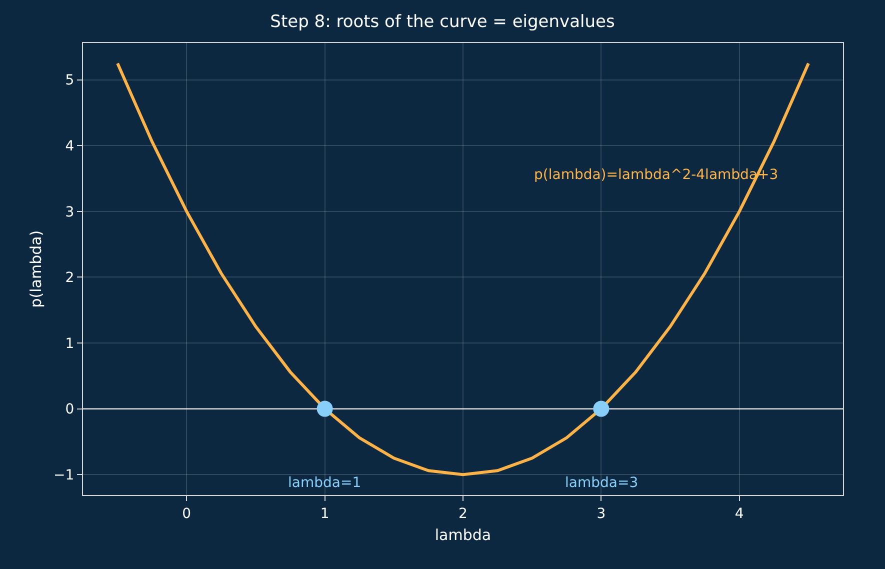 The width and height of the screenshot is (885, 569). What do you see at coordinates (69, 212) in the screenshot?
I see `y-tick-label: 3` at bounding box center [69, 212].